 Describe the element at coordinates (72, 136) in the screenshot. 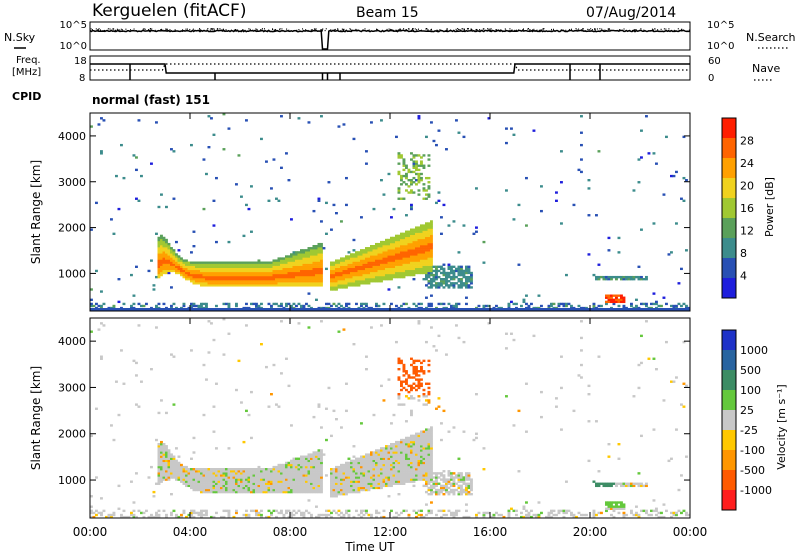

I see `ytick-label: 4000` at that location.